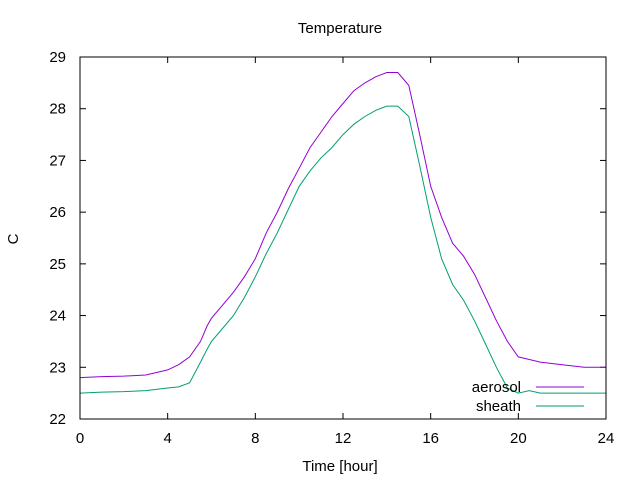  I want to click on y-tick-label: 29, so click(57, 57).